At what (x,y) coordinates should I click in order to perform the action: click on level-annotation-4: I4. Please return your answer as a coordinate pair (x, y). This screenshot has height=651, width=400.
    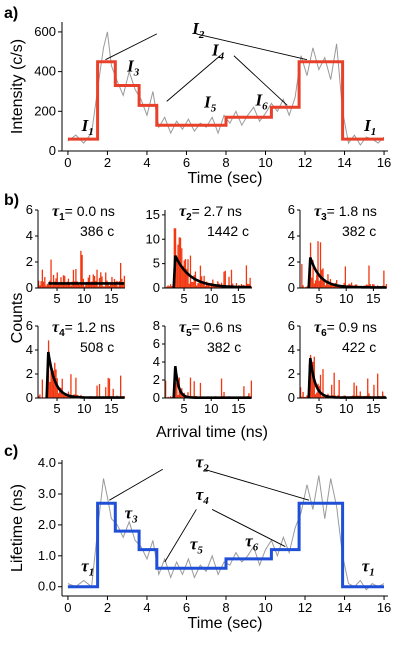
    Looking at the image, I should click on (218, 52).